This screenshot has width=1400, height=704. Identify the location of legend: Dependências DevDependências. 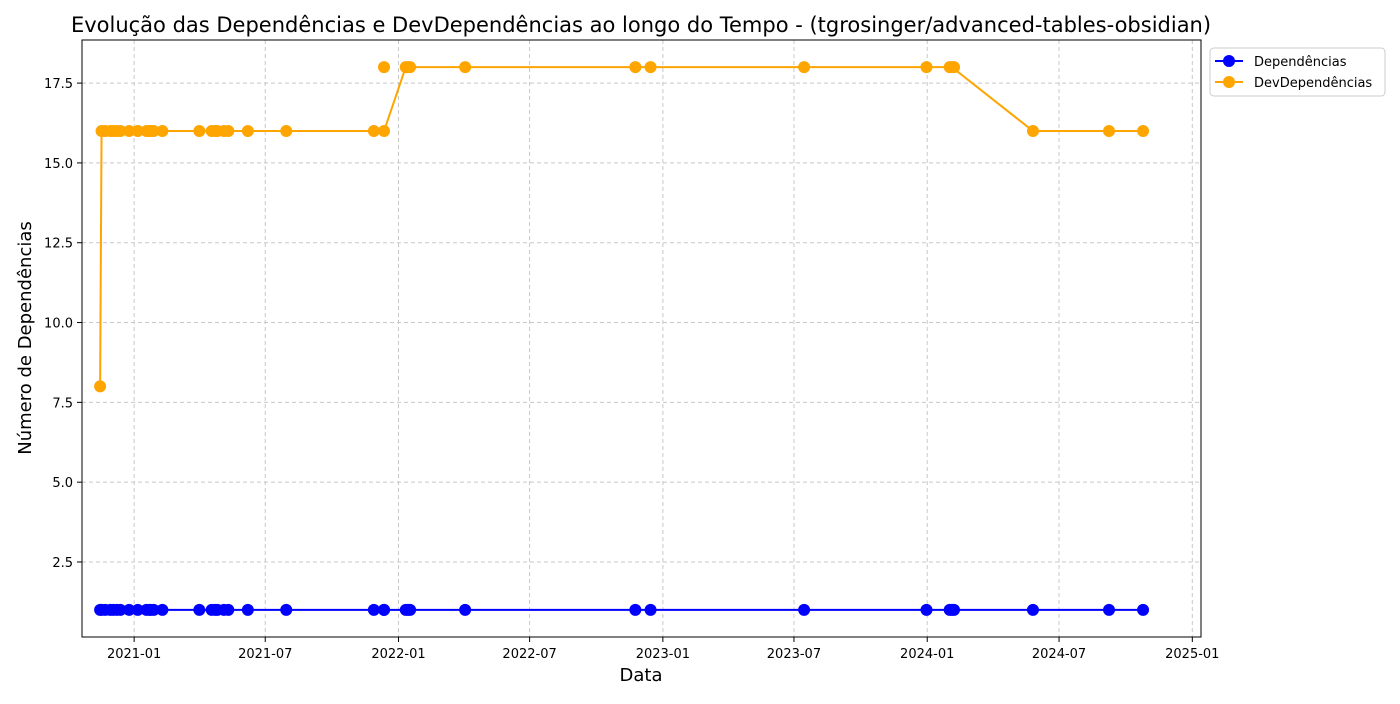
(1297, 72).